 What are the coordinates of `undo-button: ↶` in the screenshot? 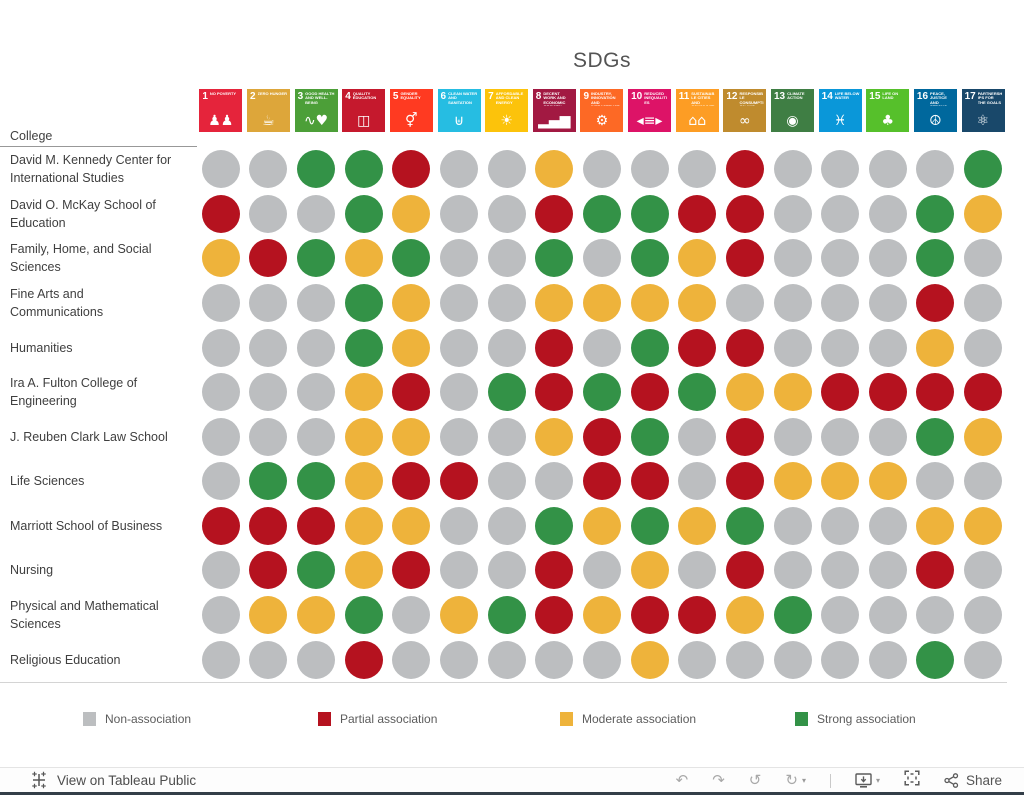 It's located at (682, 780).